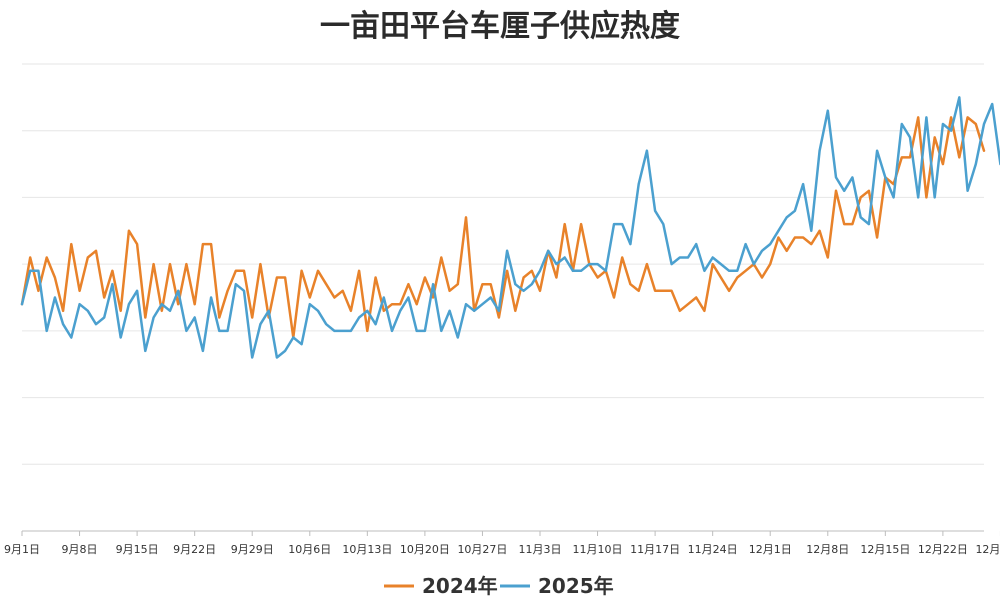 The width and height of the screenshot is (1000, 615). What do you see at coordinates (540, 549) in the screenshot?
I see `x-tick-label: 11月3日` at bounding box center [540, 549].